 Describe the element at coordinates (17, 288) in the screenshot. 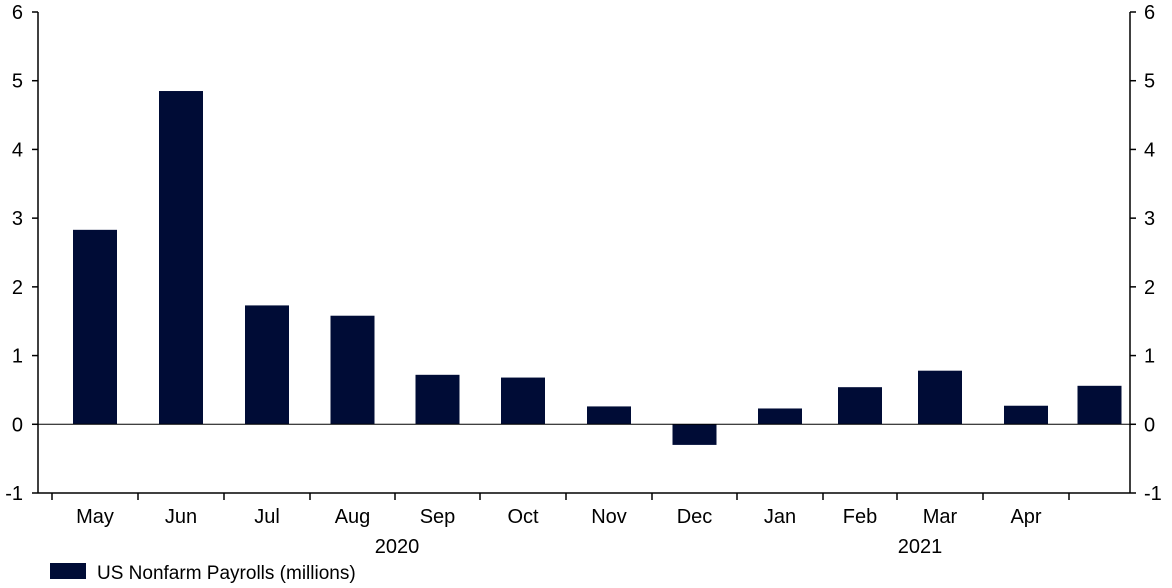

I see `left-tick-label: 2` at that location.